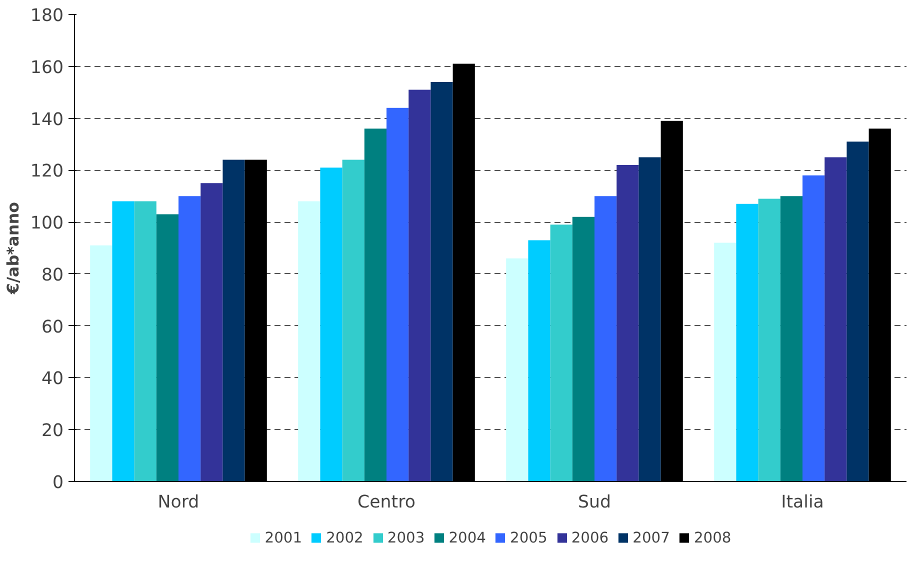 The image size is (914, 567). I want to click on legend-label: 2004, so click(467, 537).